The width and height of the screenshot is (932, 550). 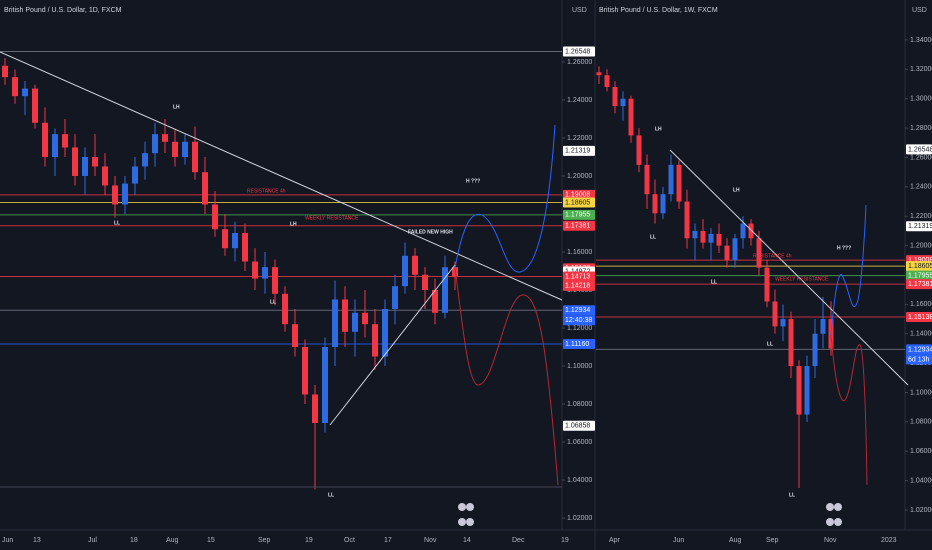 I want to click on y-tick-label: 1.30000, so click(x=921, y=99).